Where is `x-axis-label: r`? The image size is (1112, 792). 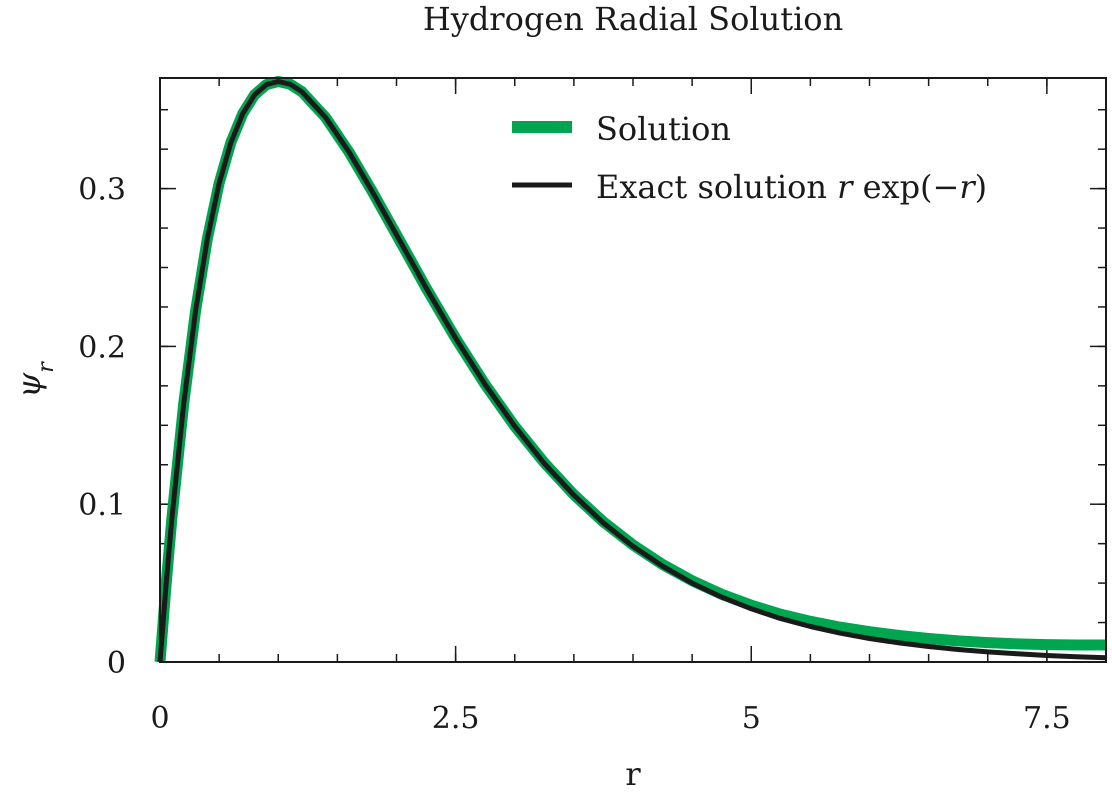
x-axis-label: r is located at coordinates (633, 771).